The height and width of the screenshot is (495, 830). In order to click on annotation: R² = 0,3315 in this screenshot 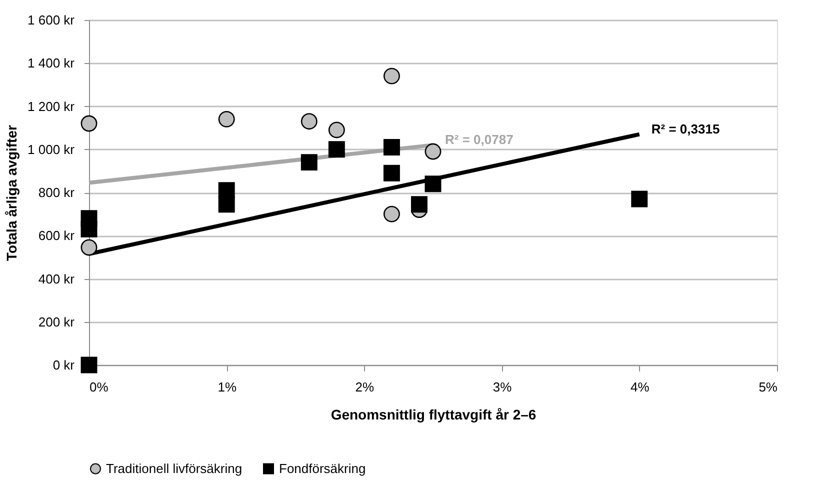, I will do `click(685, 128)`.